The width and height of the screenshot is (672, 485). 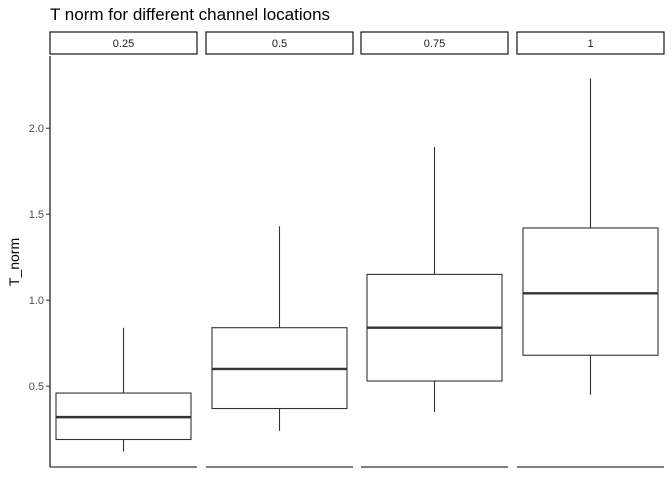 What do you see at coordinates (190, 14) in the screenshot?
I see `chart-title: T norm for different channel locations` at bounding box center [190, 14].